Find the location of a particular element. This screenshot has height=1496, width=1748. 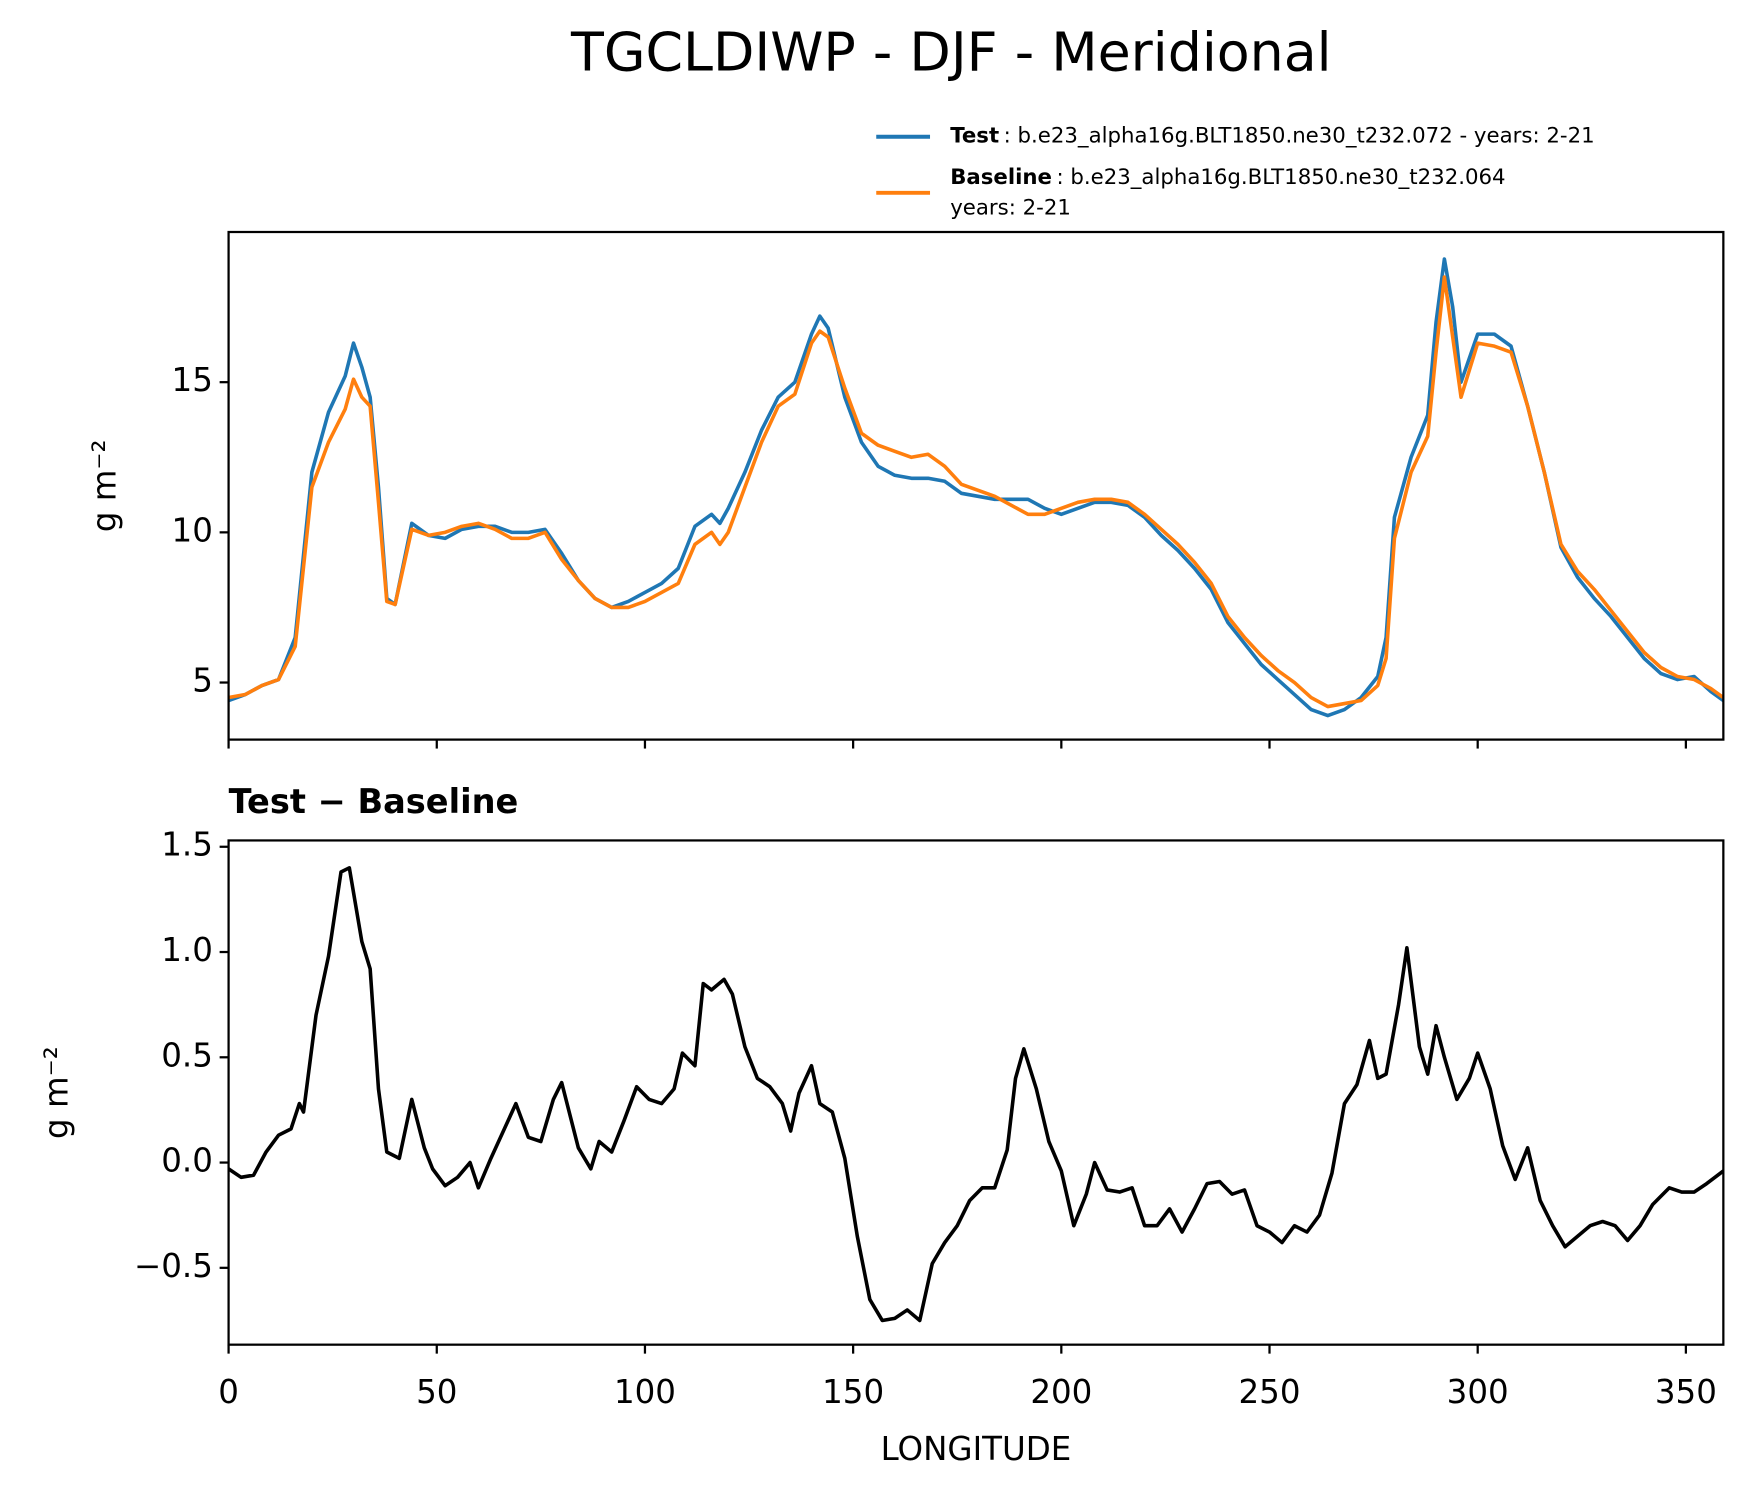

x-tick-label: 300 is located at coordinates (1478, 1392).